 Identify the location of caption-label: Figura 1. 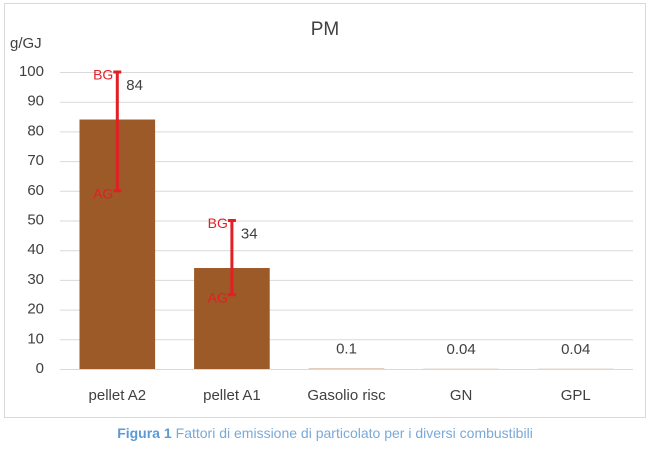
(144, 433).